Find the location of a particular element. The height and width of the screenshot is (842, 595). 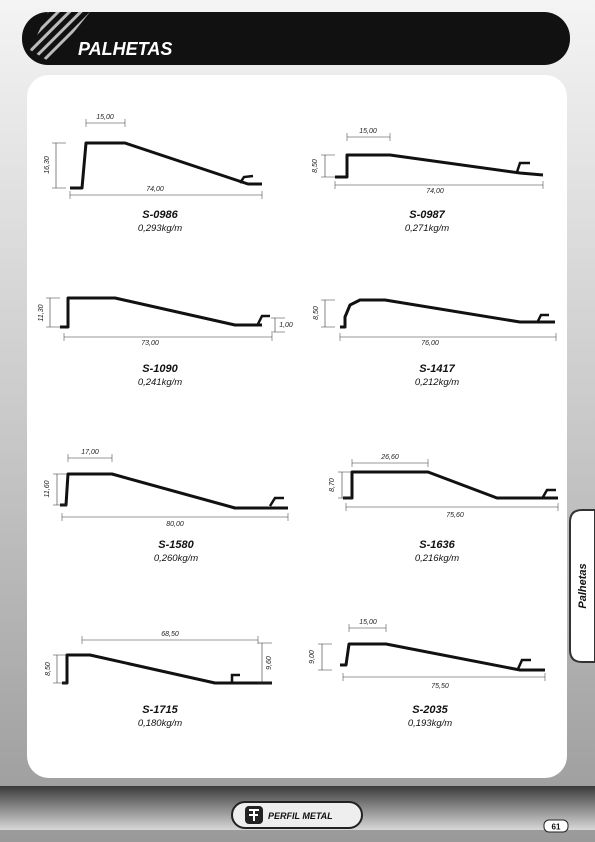

dimension-label: 76,00 is located at coordinates (430, 343).